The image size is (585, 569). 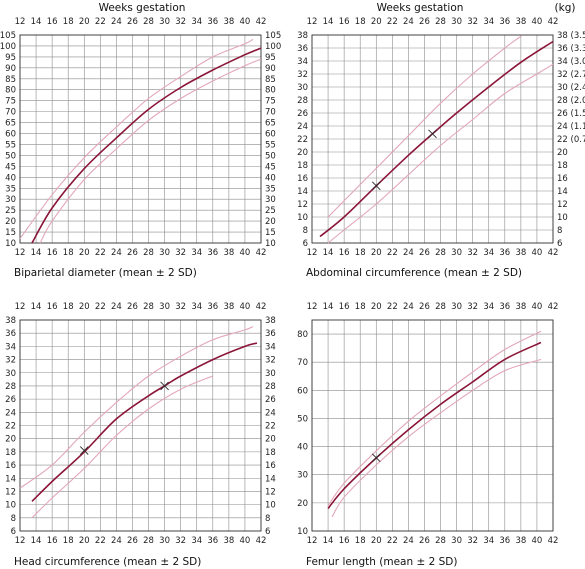 What do you see at coordinates (302, 363) in the screenshot?
I see `y-tick-label-left: 70` at bounding box center [302, 363].